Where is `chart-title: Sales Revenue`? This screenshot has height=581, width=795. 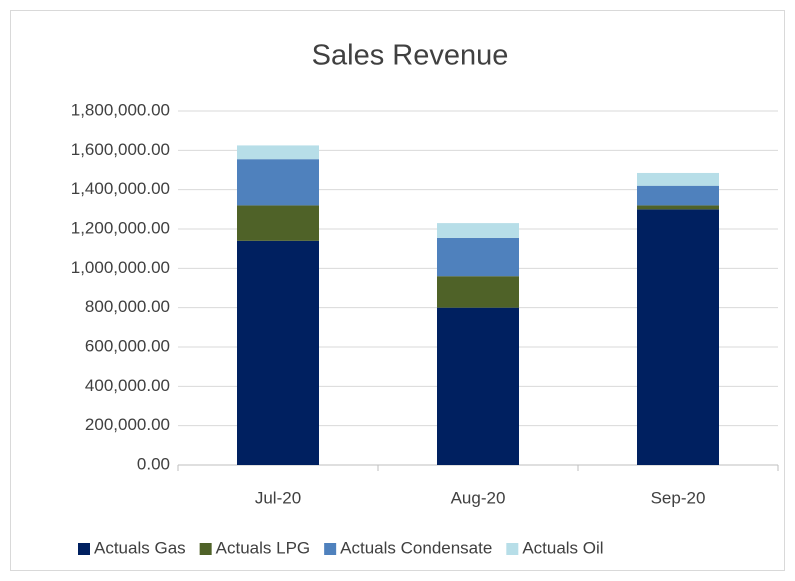
chart-title: Sales Revenue is located at coordinates (410, 56).